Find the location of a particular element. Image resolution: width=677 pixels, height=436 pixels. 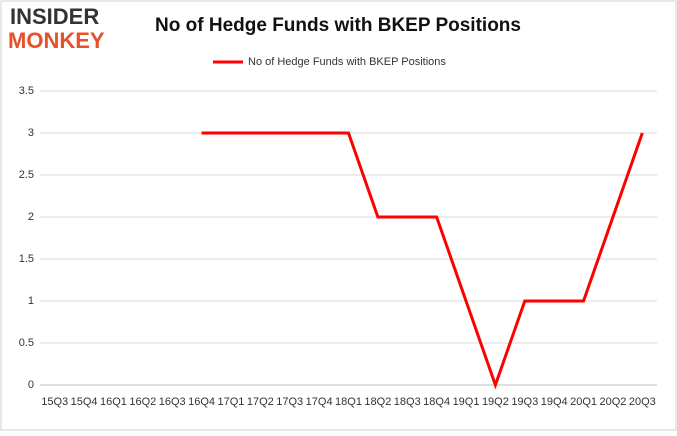

x-tick-label: 17Q4 is located at coordinates (319, 402).